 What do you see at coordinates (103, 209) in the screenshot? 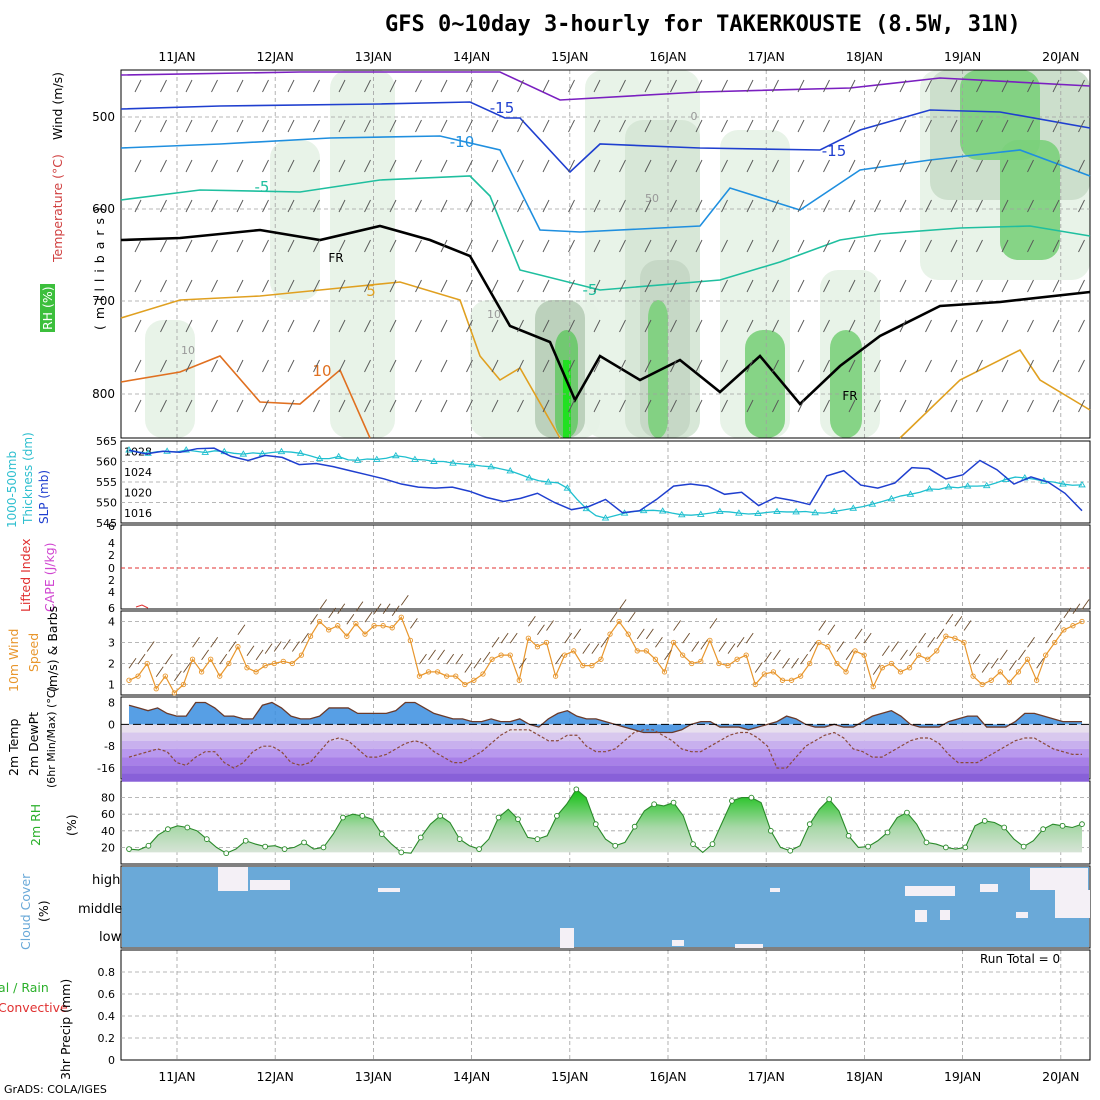
I see `p-tick-600: 600` at bounding box center [103, 209].